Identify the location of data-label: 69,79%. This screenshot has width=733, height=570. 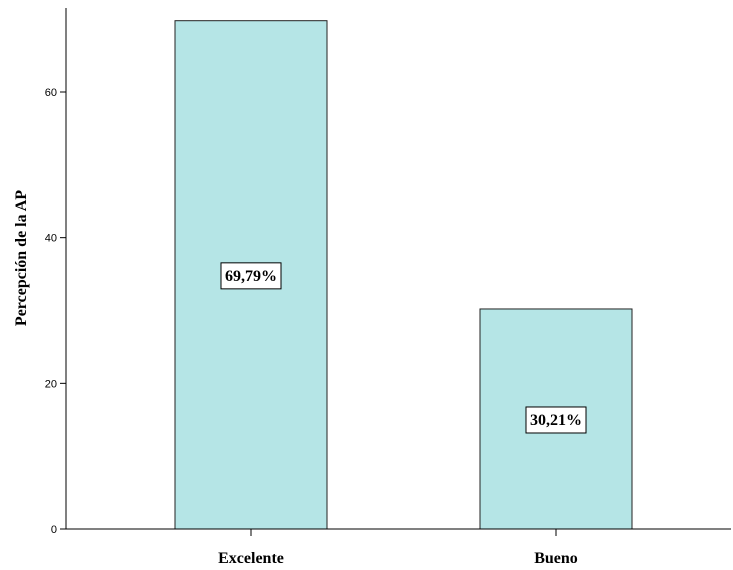
(251, 276).